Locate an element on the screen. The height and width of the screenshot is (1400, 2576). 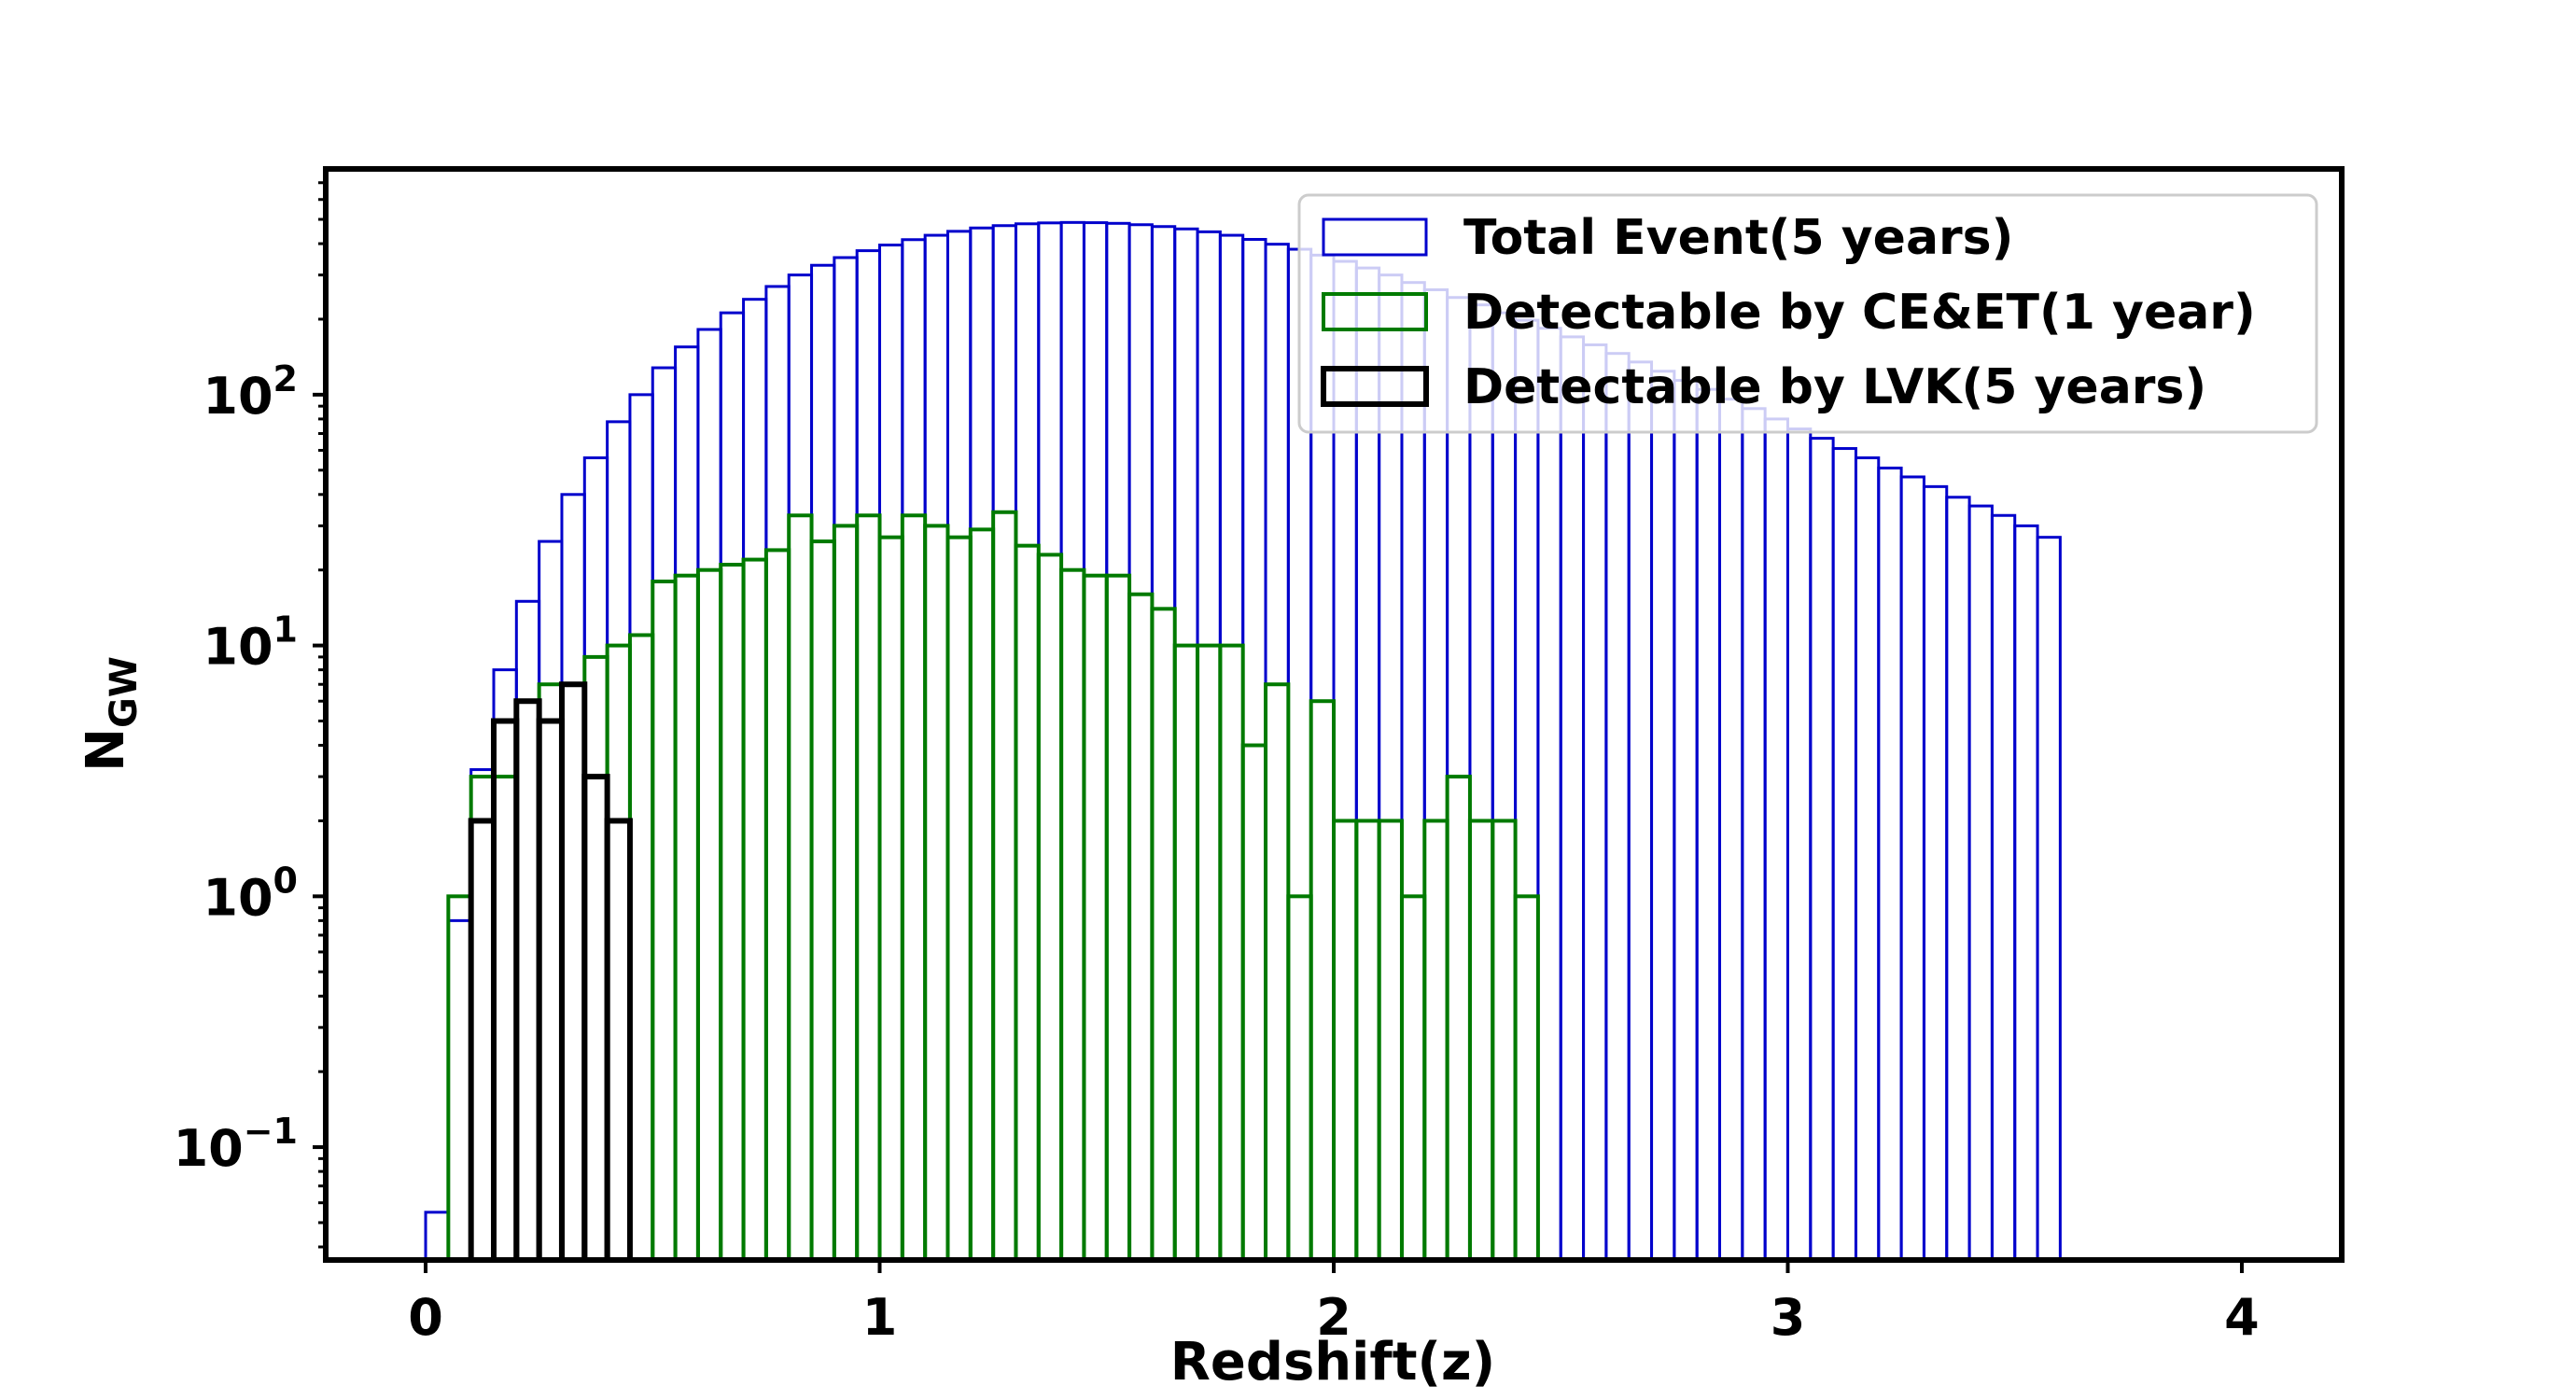
y-tick-label: 10⁰ is located at coordinates (250, 893).